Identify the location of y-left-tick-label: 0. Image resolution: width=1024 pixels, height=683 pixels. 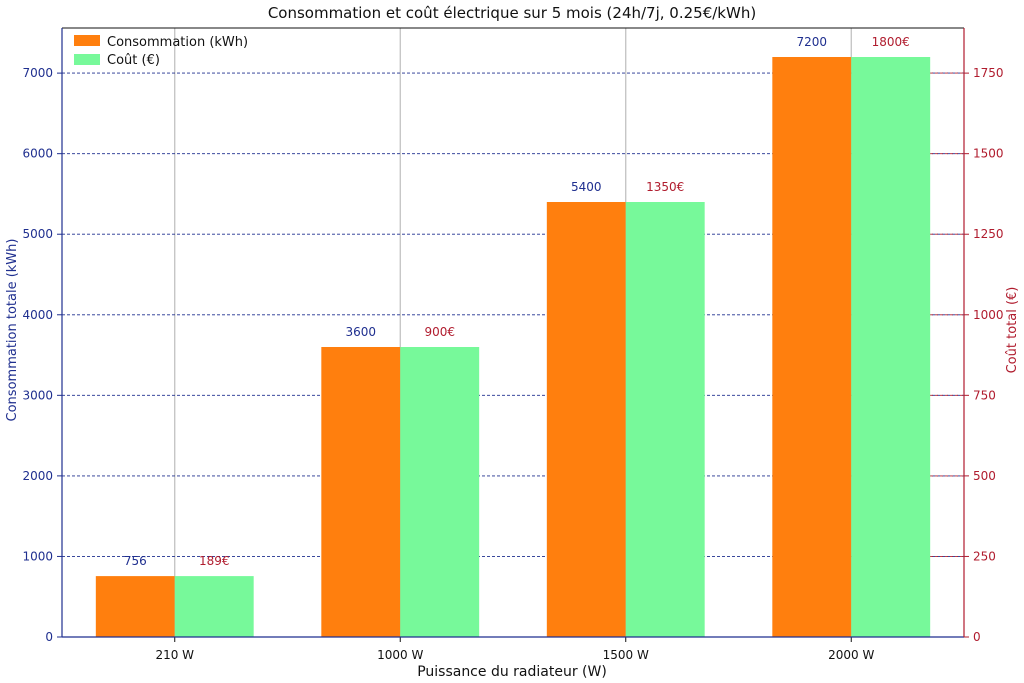
(49, 637).